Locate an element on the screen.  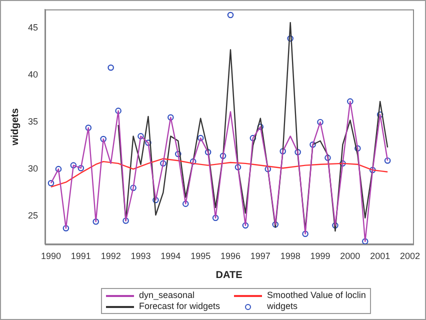
legend-label: Forecast for widgets is located at coordinates (179, 306).